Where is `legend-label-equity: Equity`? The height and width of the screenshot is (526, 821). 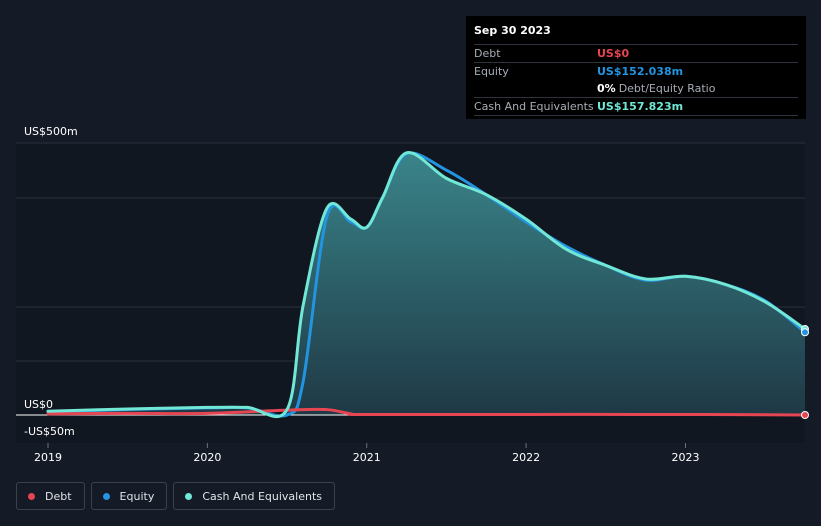 legend-label-equity: Equity is located at coordinates (137, 496).